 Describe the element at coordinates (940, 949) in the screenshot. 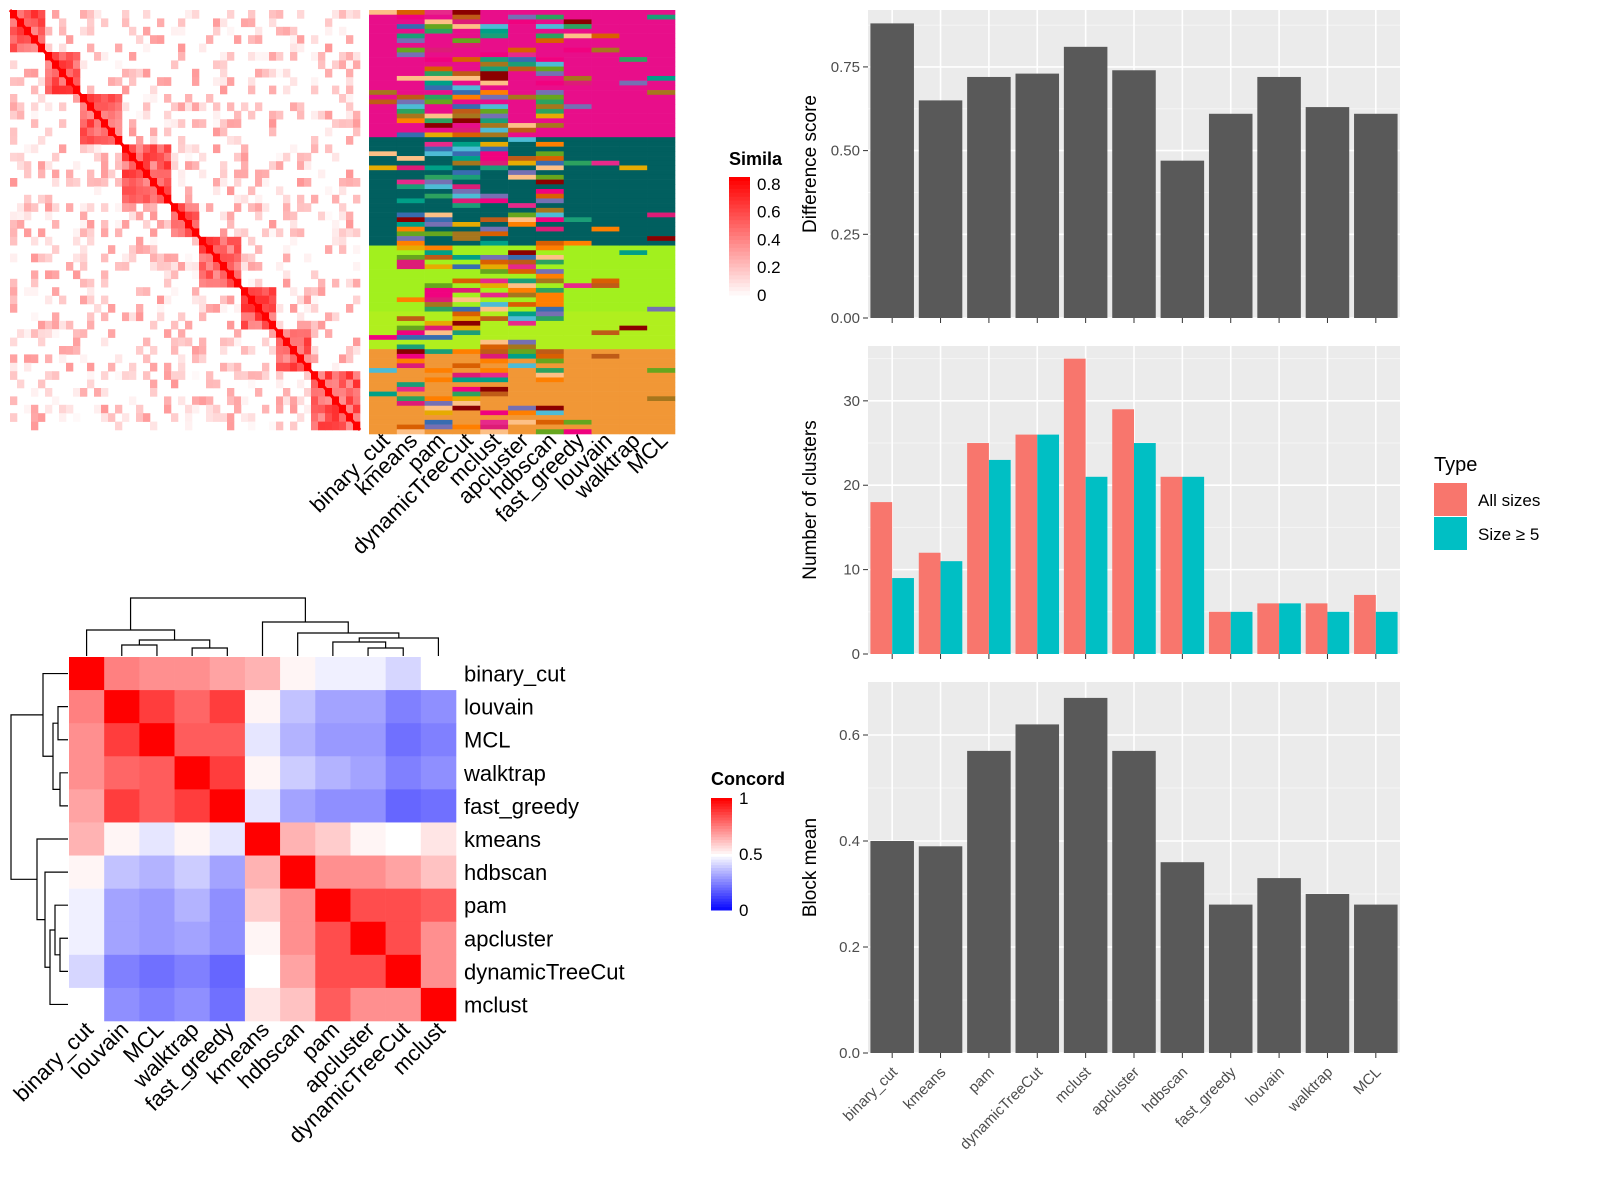

I see `bar` at that location.